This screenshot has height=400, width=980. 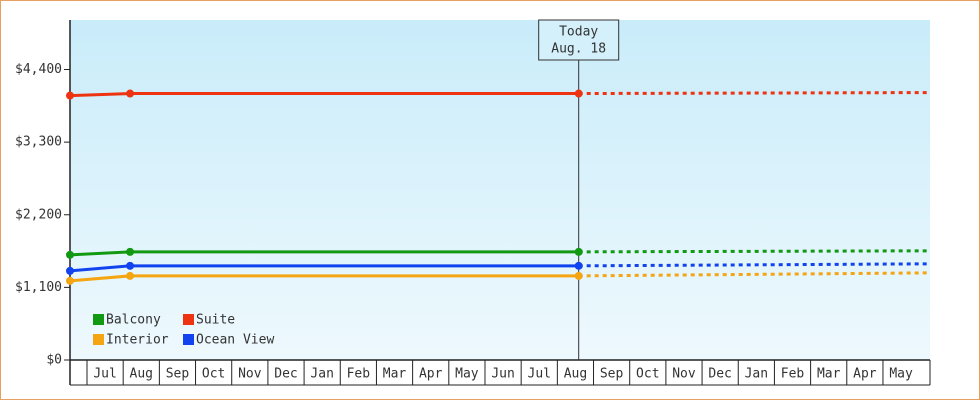 What do you see at coordinates (38, 142) in the screenshot?
I see `y-tick-label: $3,300` at bounding box center [38, 142].